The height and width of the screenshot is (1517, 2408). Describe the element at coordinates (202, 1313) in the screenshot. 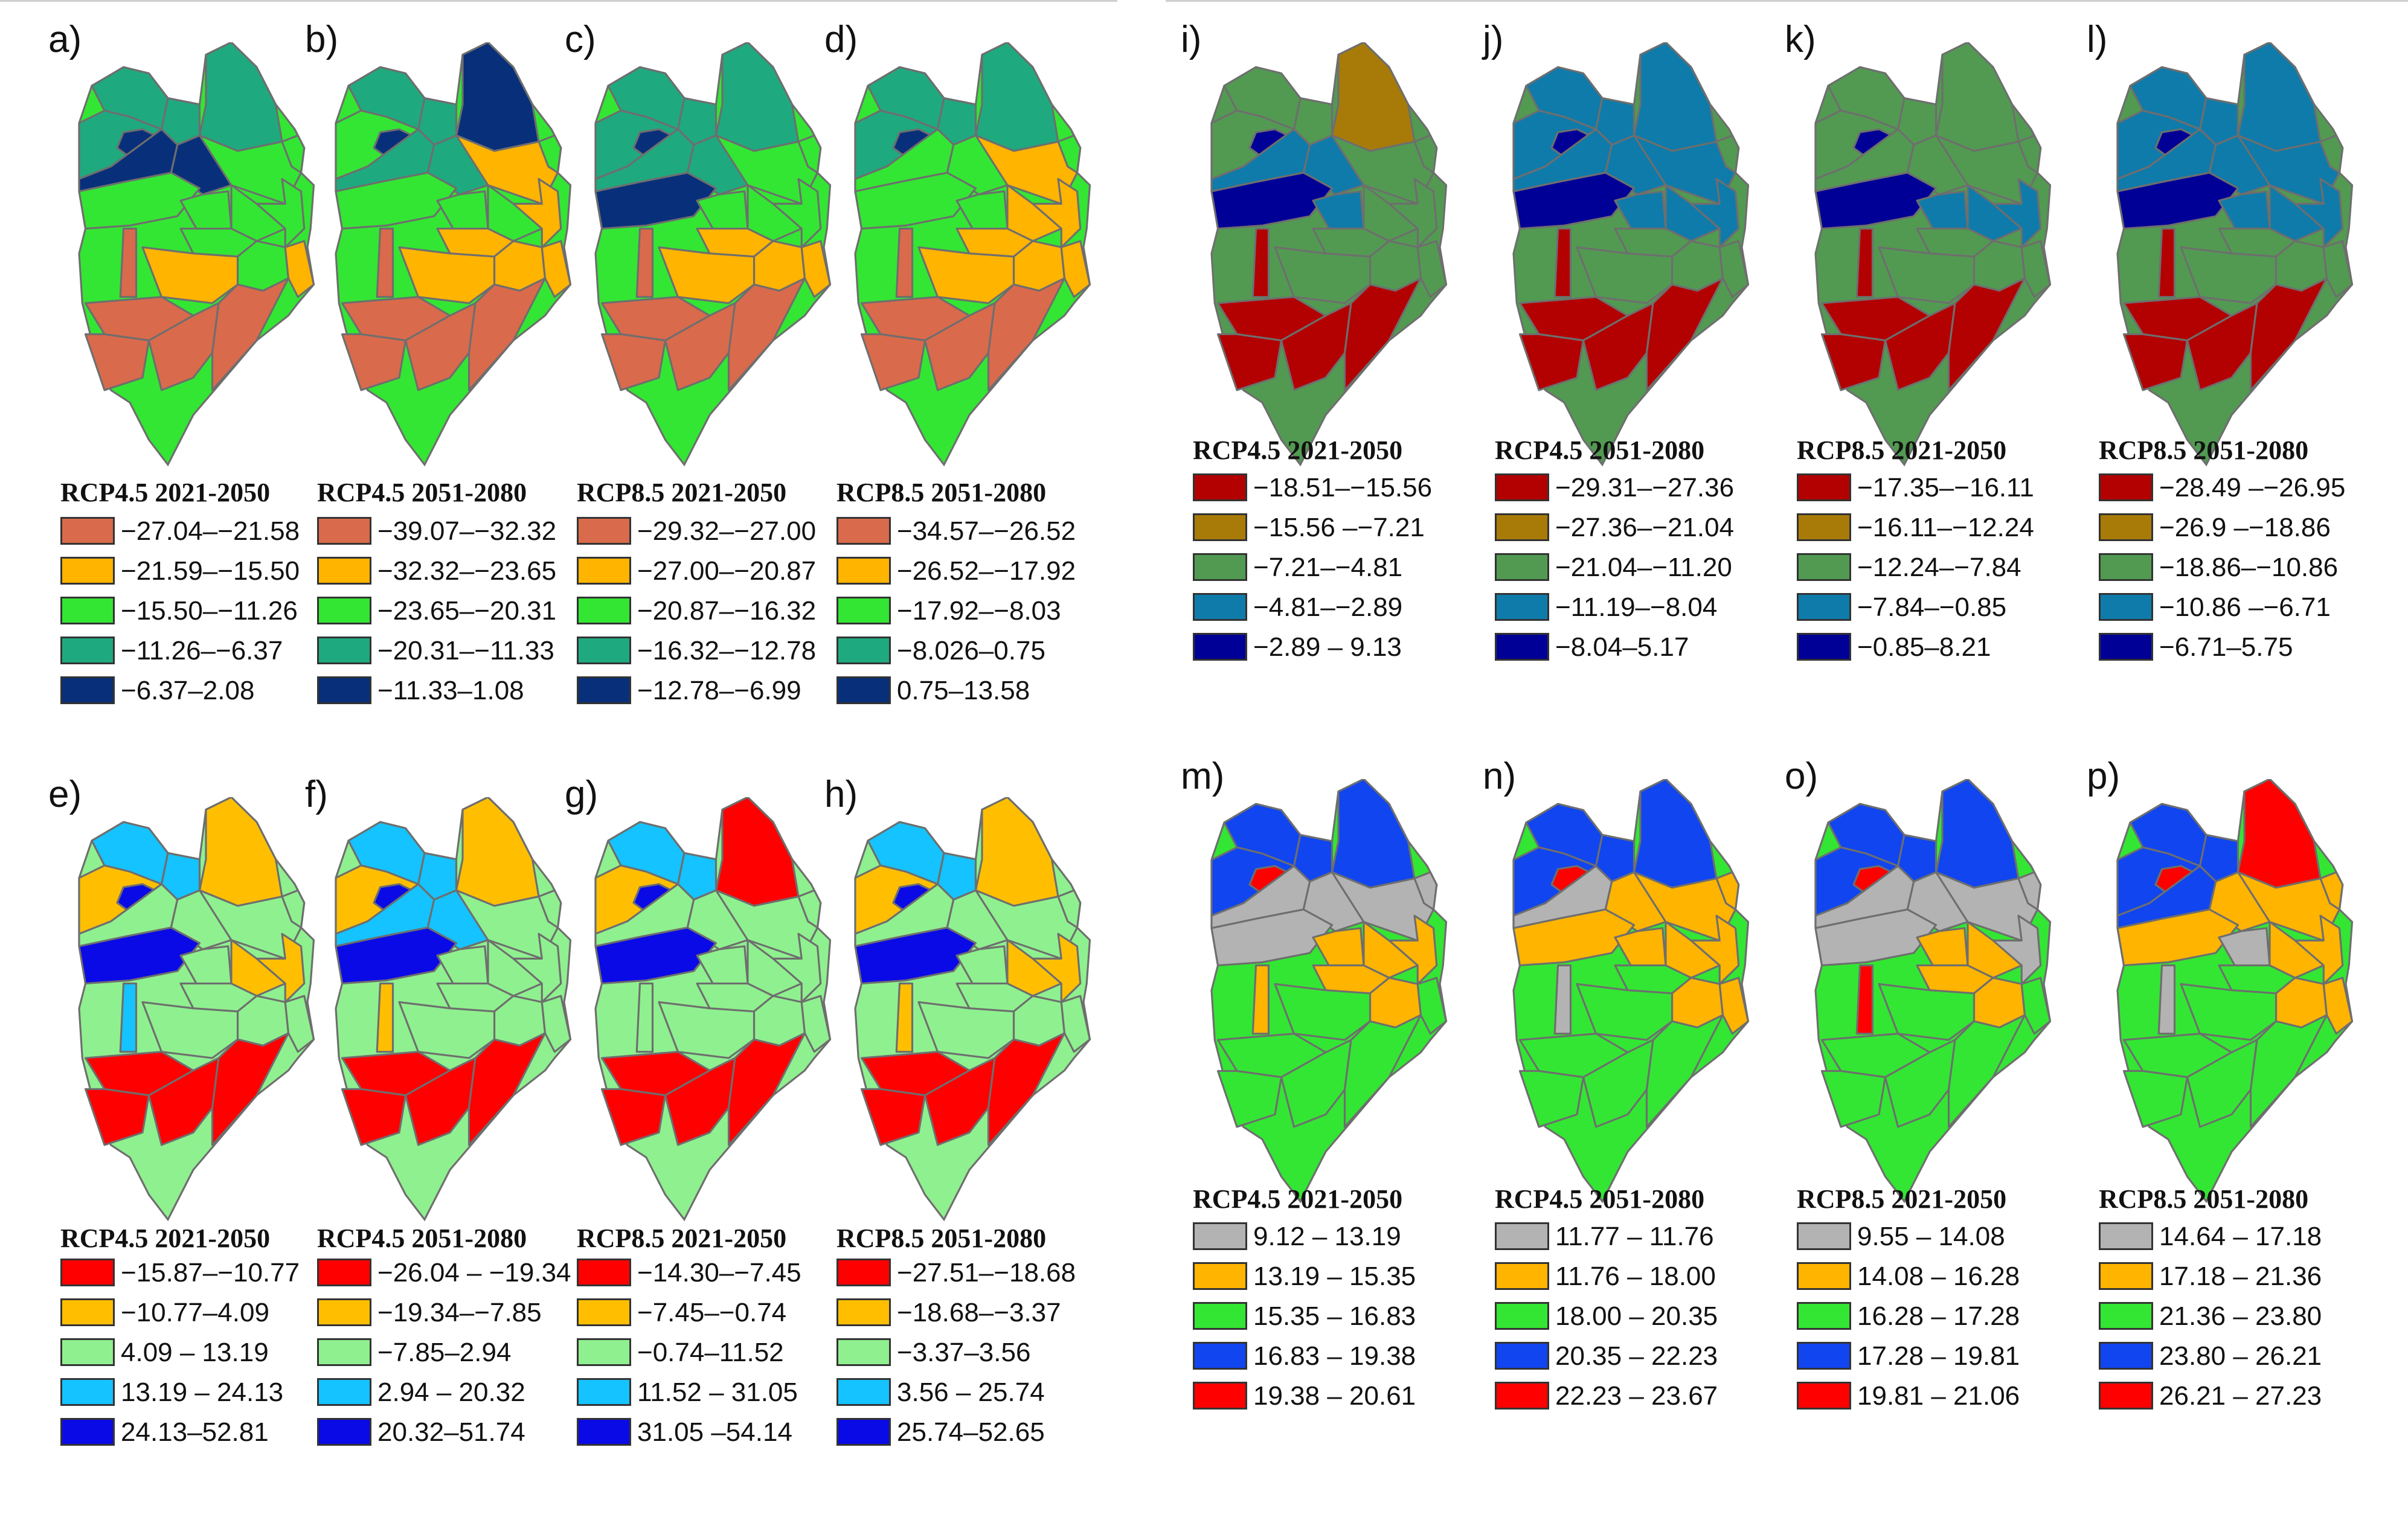

I see `legend-item: −10.77–4.09` at that location.